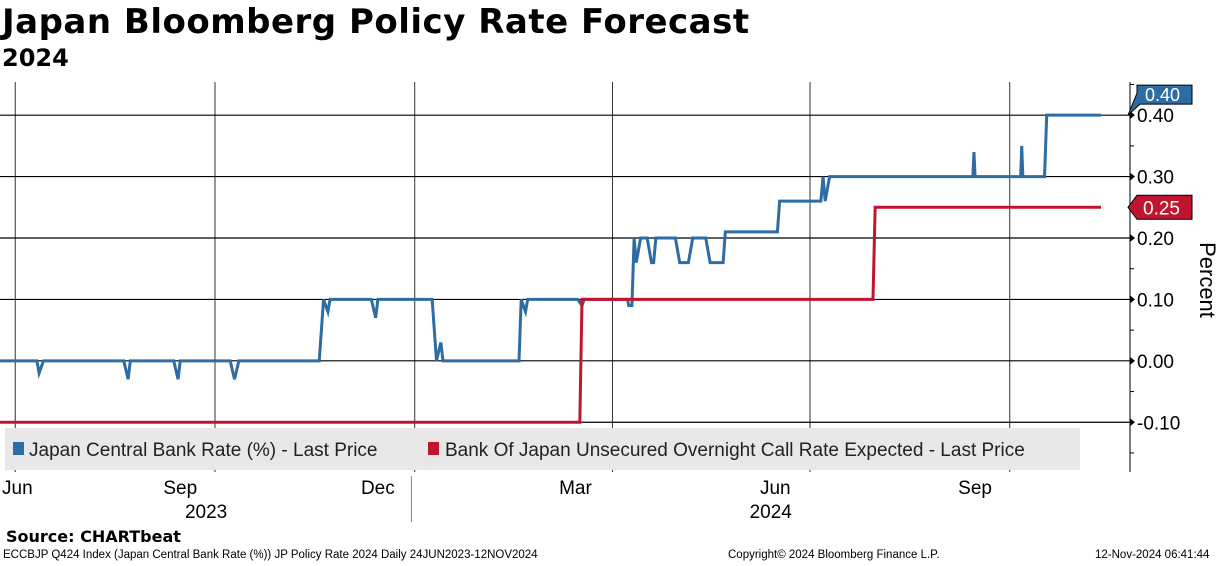 Image resolution: width=1224 pixels, height=566 pixels. I want to click on y-tick-label: 0.40, so click(1155, 116).